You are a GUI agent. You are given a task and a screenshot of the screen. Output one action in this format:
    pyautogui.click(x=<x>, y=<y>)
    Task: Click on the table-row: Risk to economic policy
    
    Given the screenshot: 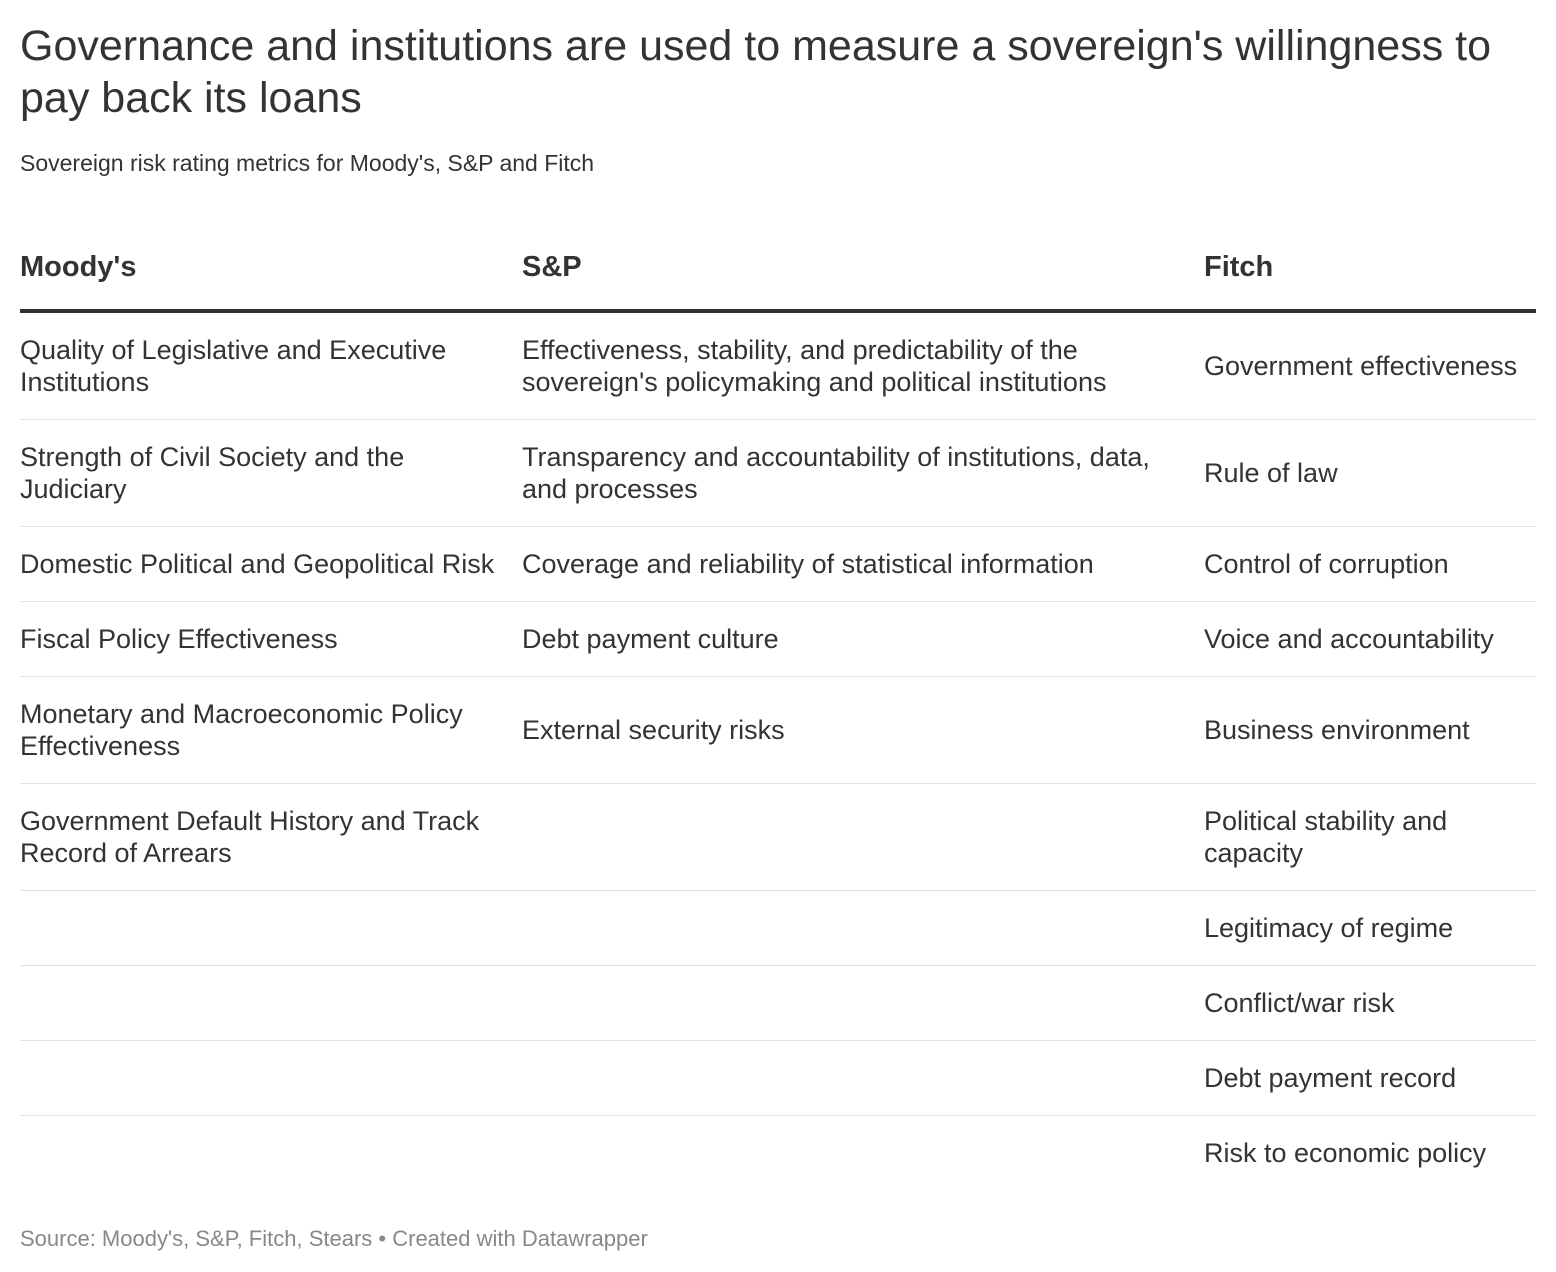 What is the action you would take?
    pyautogui.click(x=778, y=1153)
    